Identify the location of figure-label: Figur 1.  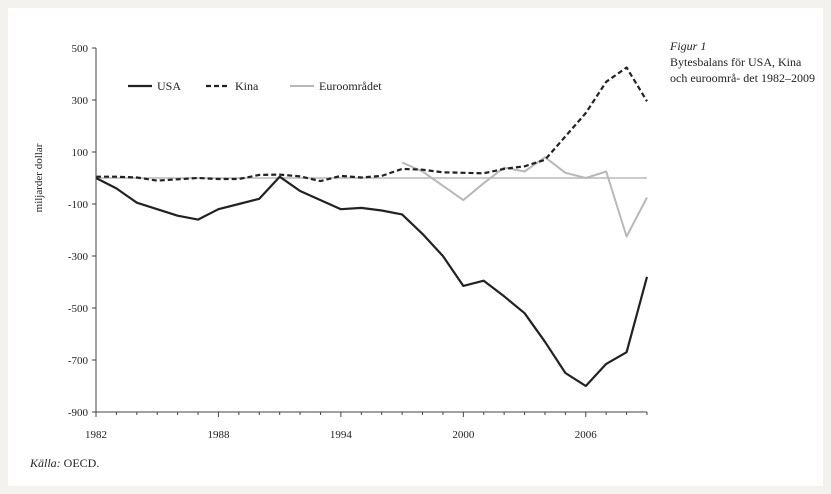
(688, 46).